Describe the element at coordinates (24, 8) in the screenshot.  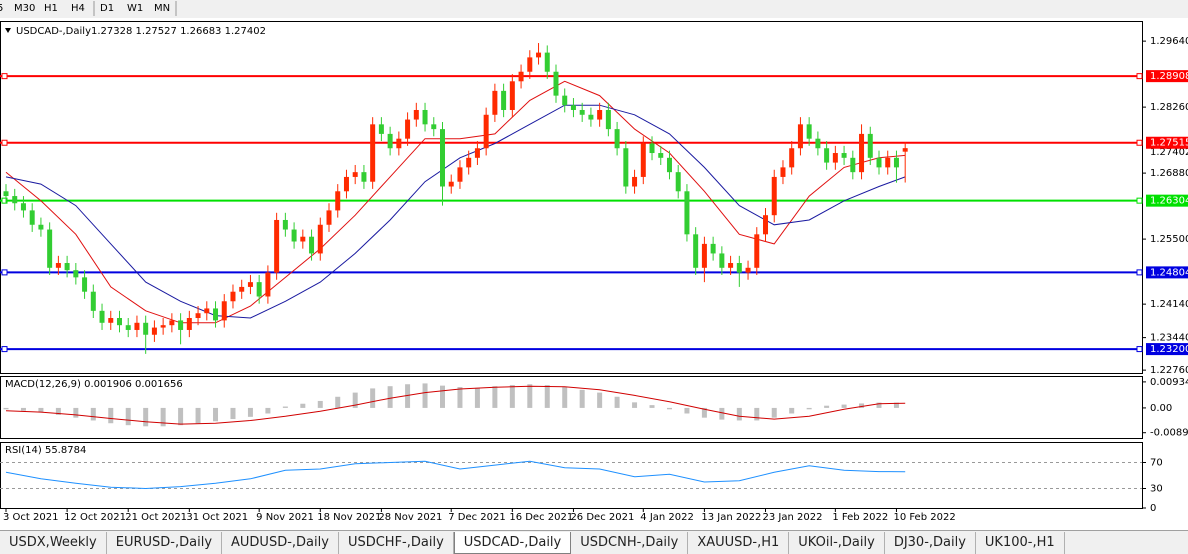
I see `timeframe-button: M30` at that location.